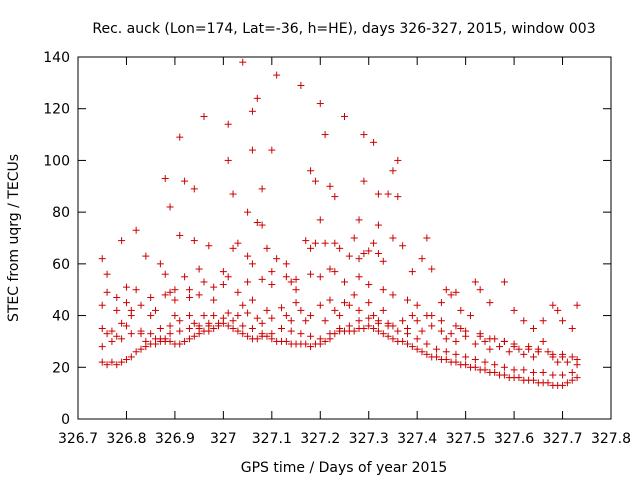  What do you see at coordinates (175, 439) in the screenshot?
I see `x-tick-label: 326.9` at bounding box center [175, 439].